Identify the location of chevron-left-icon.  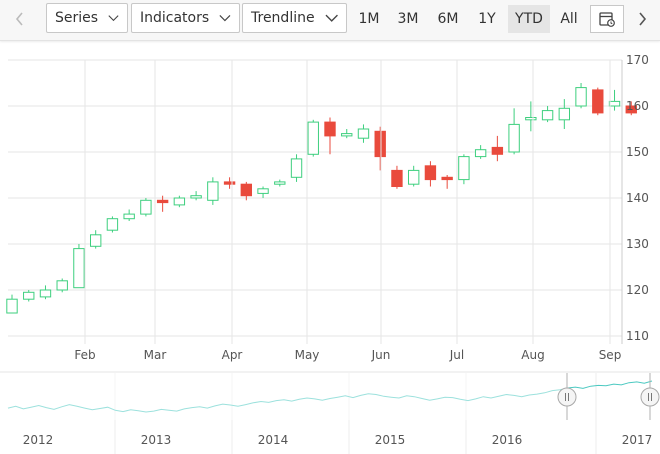
(20, 19).